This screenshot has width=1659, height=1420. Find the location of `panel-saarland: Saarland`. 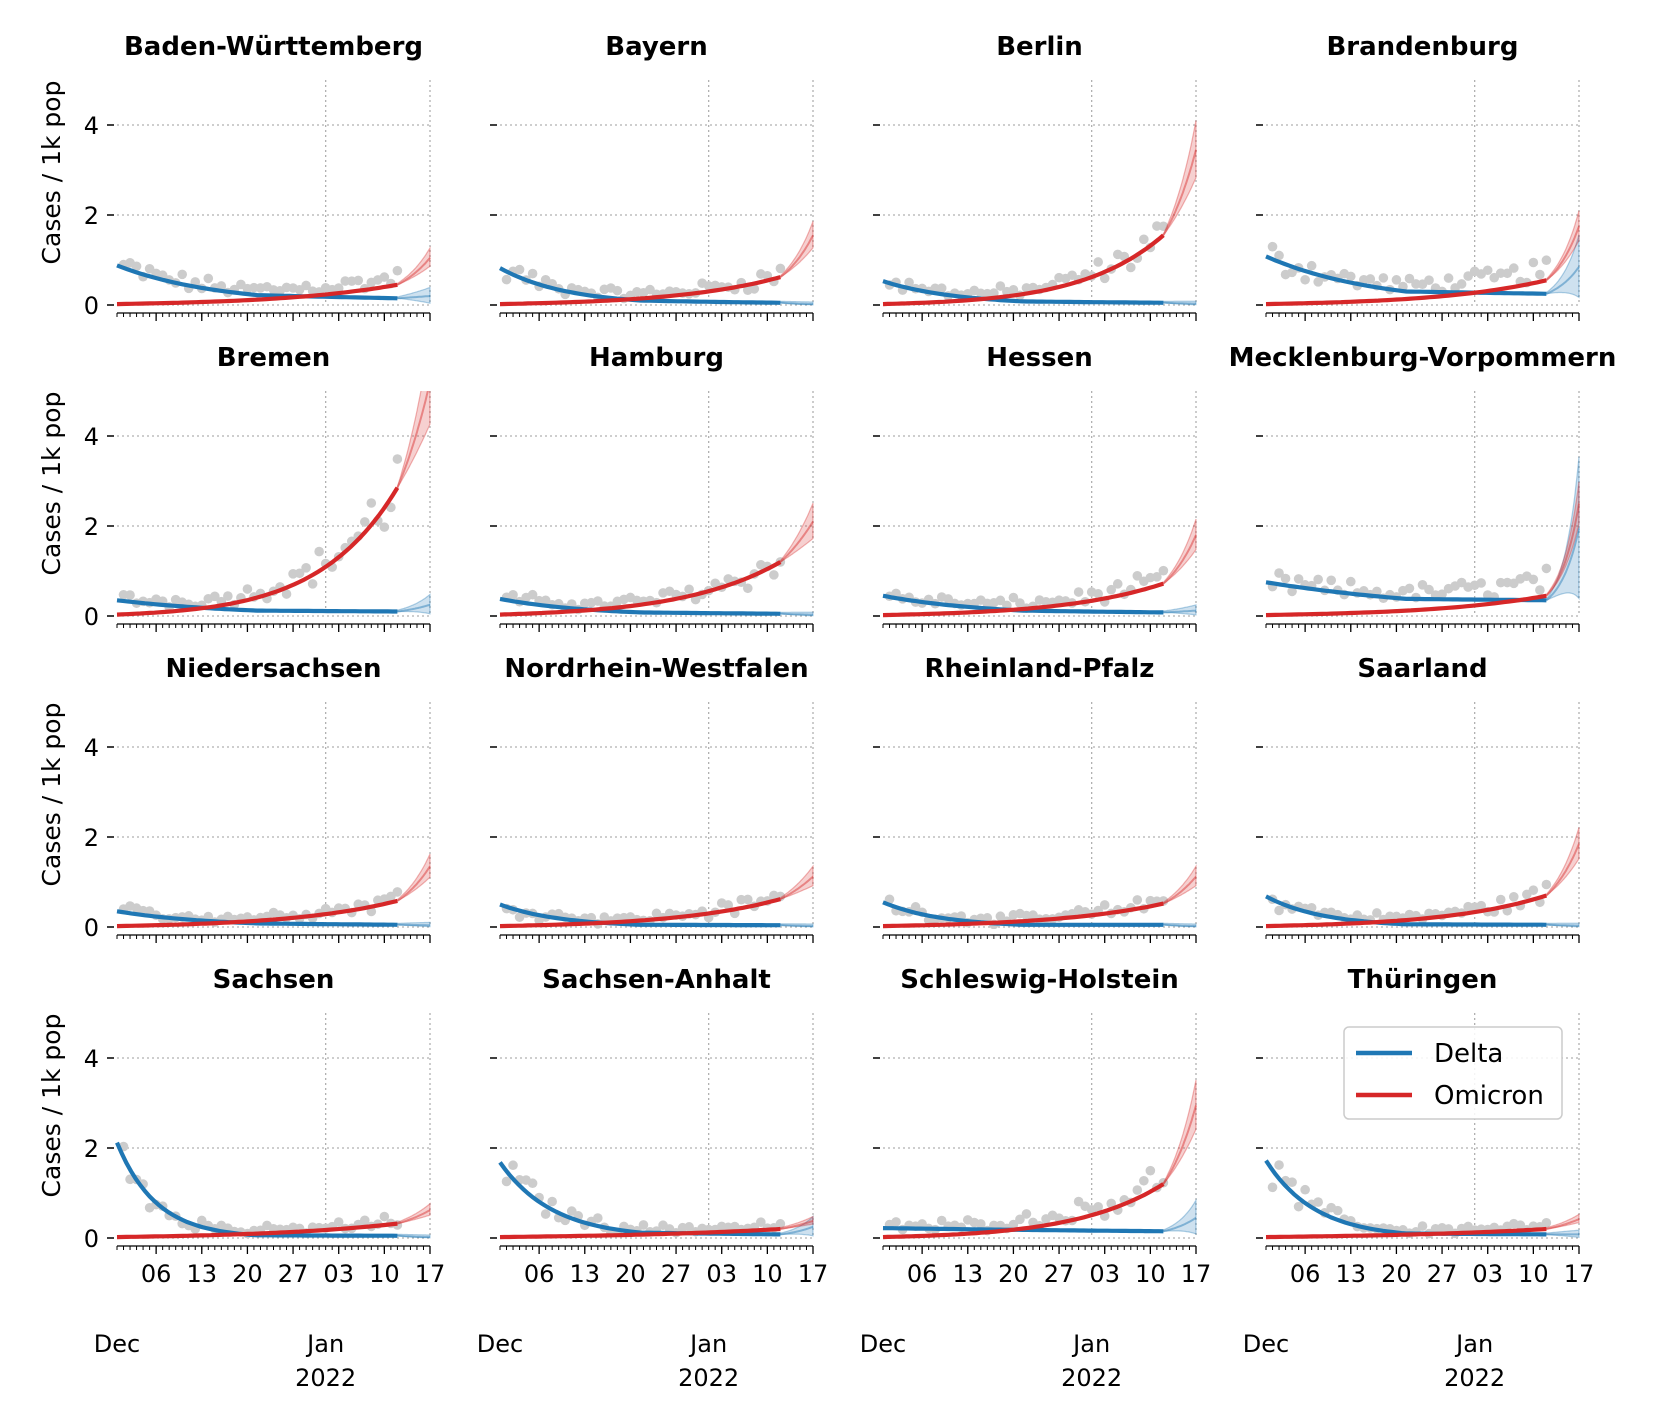

panel-saarland: Saarland is located at coordinates (1418, 798).